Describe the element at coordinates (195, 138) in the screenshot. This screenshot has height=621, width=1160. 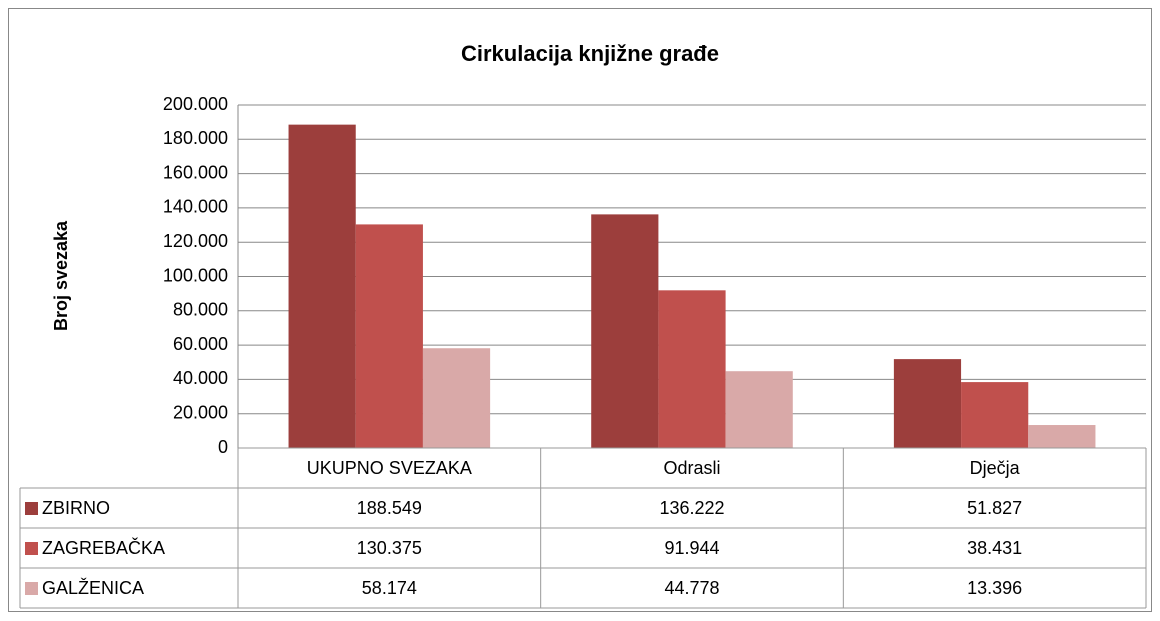
I see `y-tick-label: 180.000` at that location.